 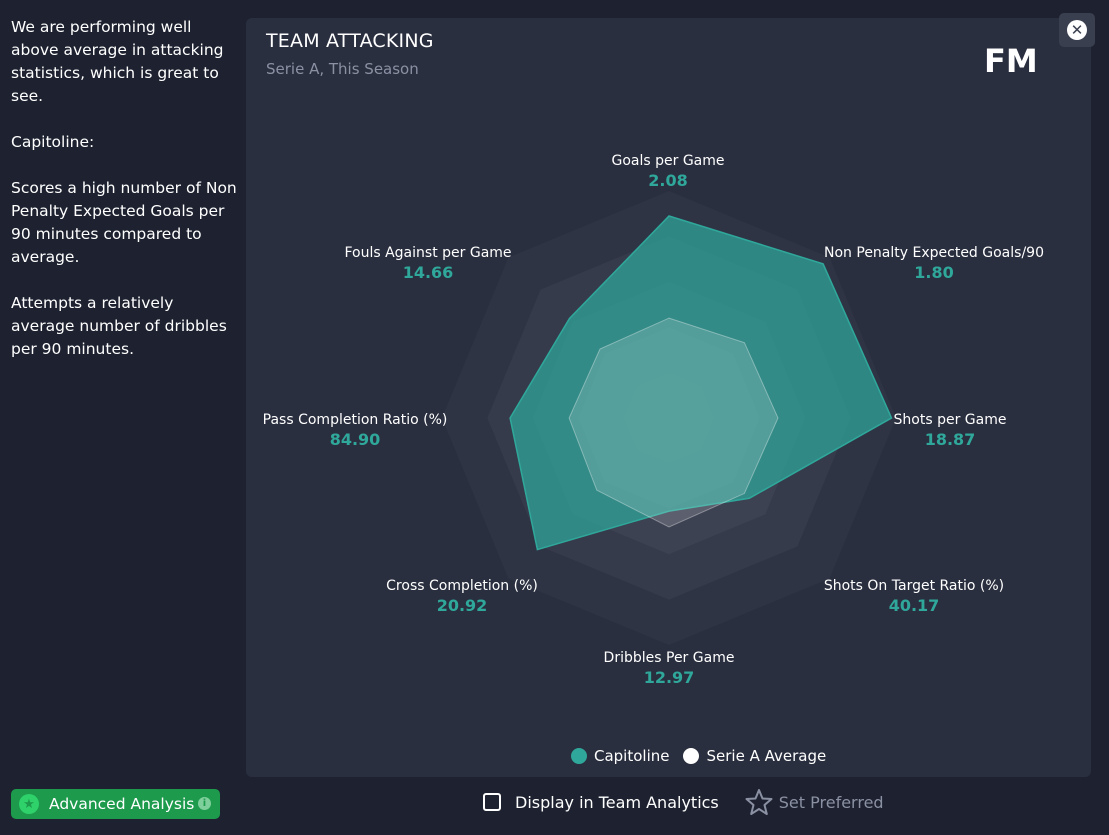 I want to click on legend-dot-average, so click(x=691, y=756).